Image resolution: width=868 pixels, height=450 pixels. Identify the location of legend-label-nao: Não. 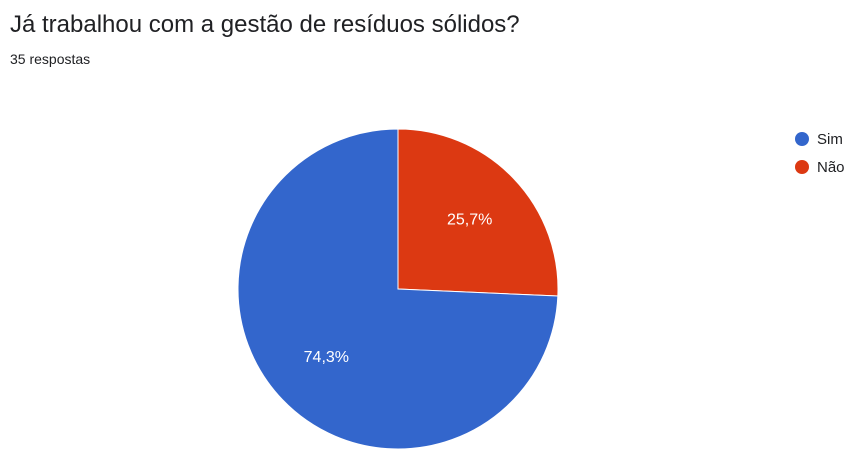
(831, 167).